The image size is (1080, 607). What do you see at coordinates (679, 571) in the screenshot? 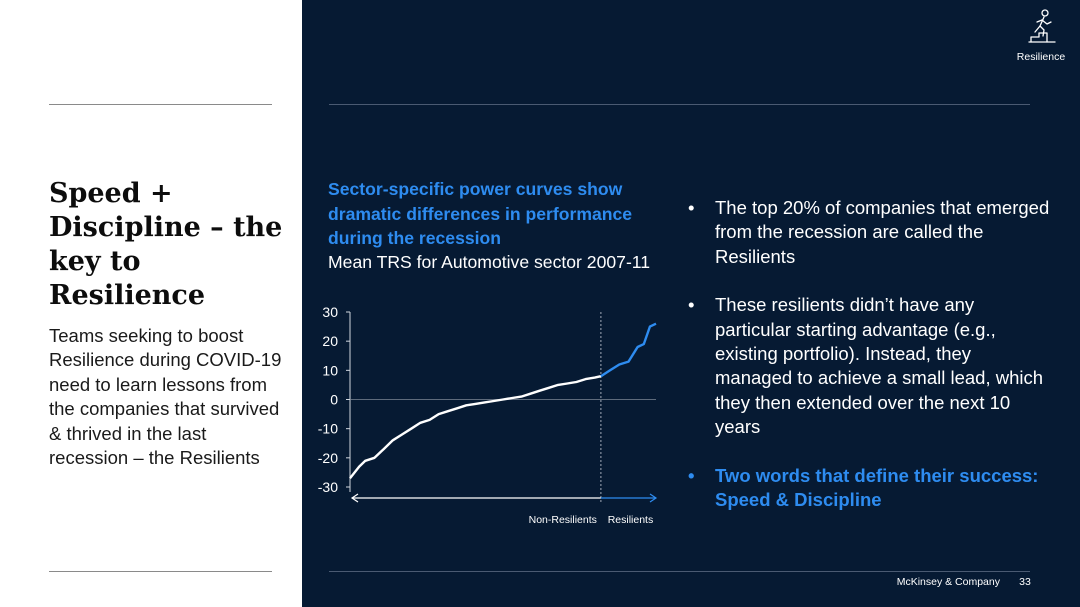
I see `bottom-right-divider` at bounding box center [679, 571].